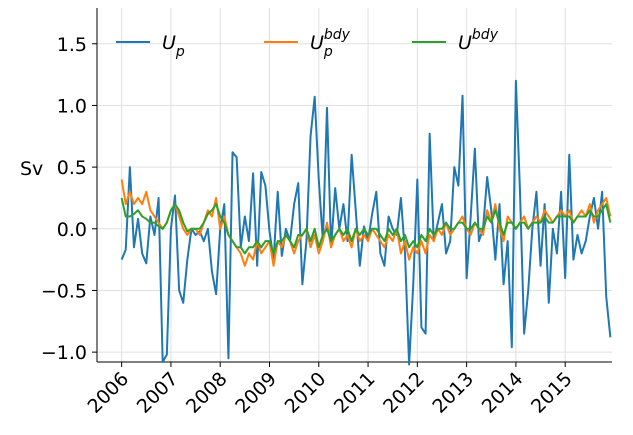 The image size is (633, 435). Describe the element at coordinates (72, 168) in the screenshot. I see `y-tick-label: 0.5` at that location.